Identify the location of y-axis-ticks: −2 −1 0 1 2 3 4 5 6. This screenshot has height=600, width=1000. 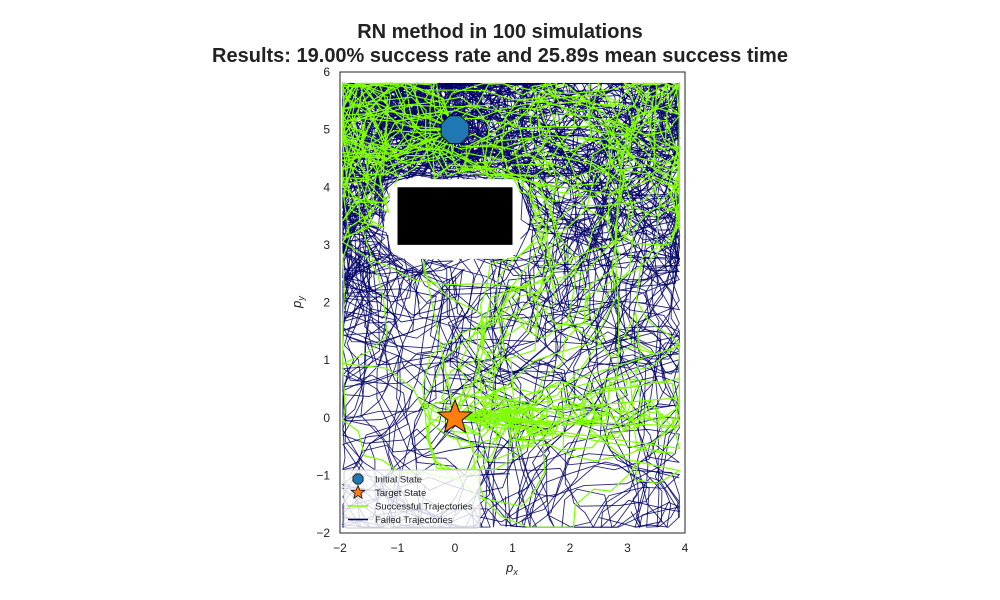
(323, 302).